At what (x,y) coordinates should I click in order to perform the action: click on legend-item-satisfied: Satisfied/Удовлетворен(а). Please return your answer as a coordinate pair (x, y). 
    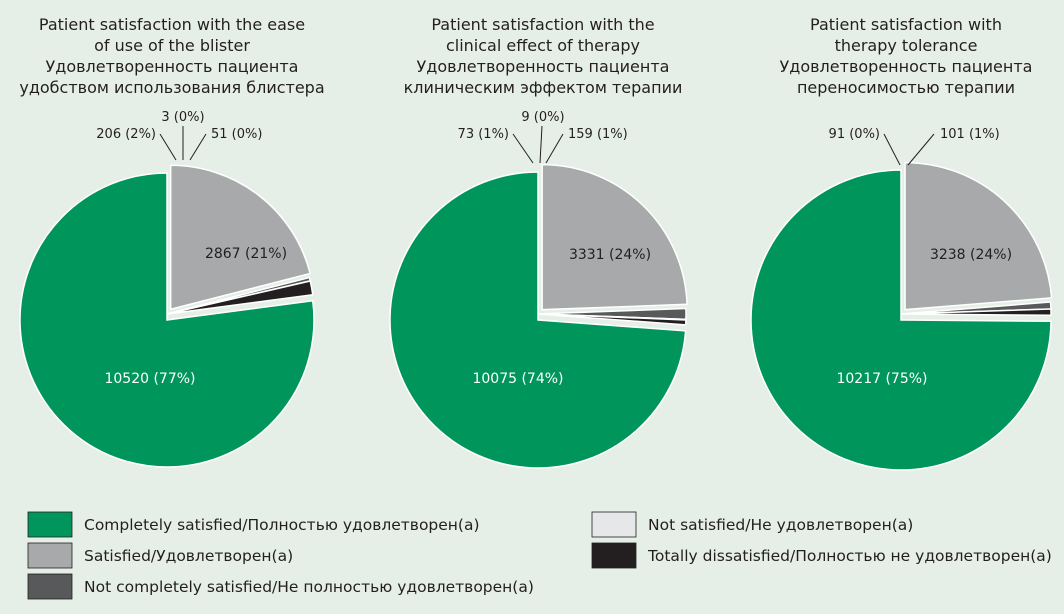
    Looking at the image, I should click on (160, 555).